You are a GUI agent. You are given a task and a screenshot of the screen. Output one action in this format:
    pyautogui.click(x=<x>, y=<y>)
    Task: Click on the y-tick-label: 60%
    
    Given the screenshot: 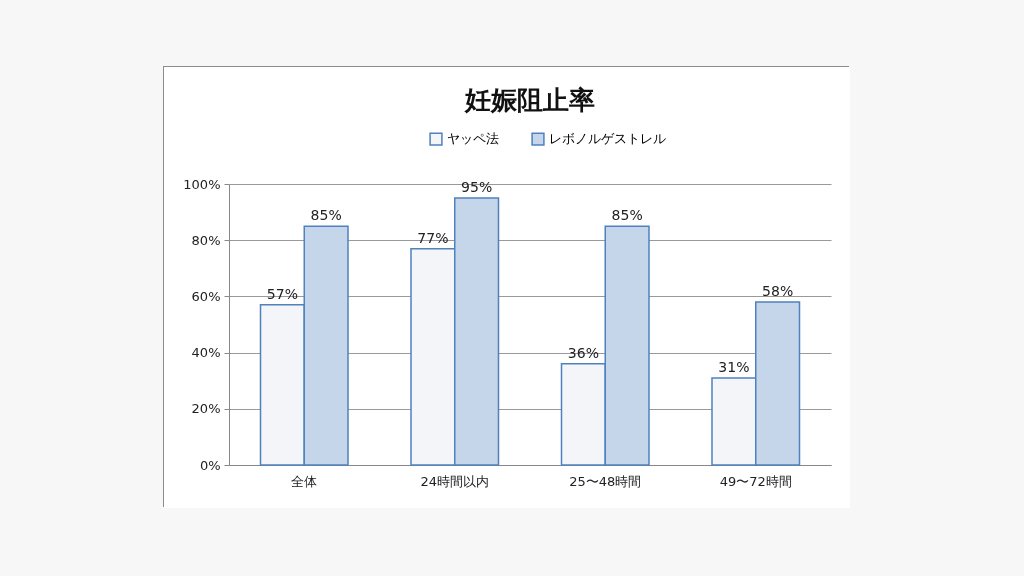 What is the action you would take?
    pyautogui.click(x=206, y=296)
    